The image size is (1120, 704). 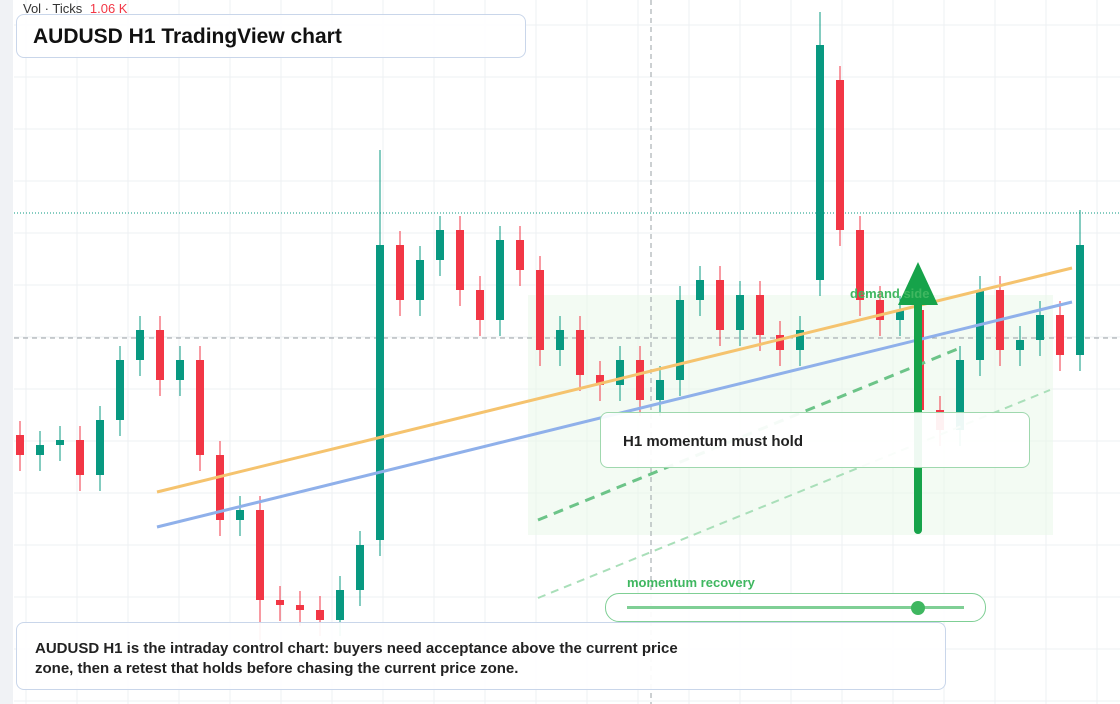 What do you see at coordinates (918, 608) in the screenshot?
I see `slider-knob` at bounding box center [918, 608].